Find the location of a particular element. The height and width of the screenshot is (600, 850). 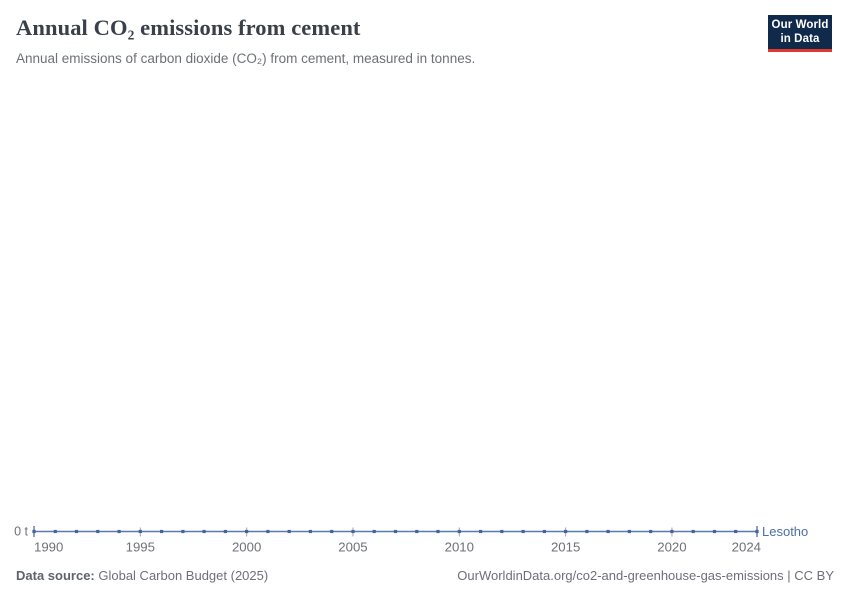

x-axis-label: 2024 is located at coordinates (746, 547).